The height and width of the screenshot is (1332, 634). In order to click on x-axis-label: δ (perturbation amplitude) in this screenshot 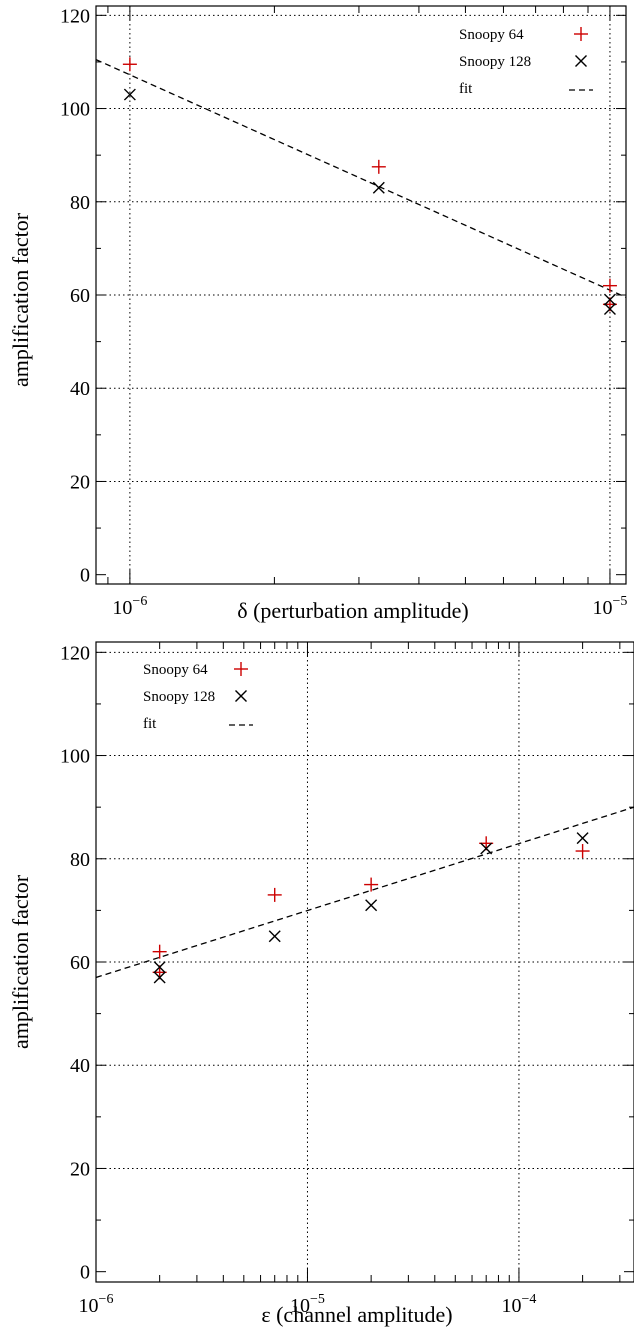, I will do `click(353, 610)`.